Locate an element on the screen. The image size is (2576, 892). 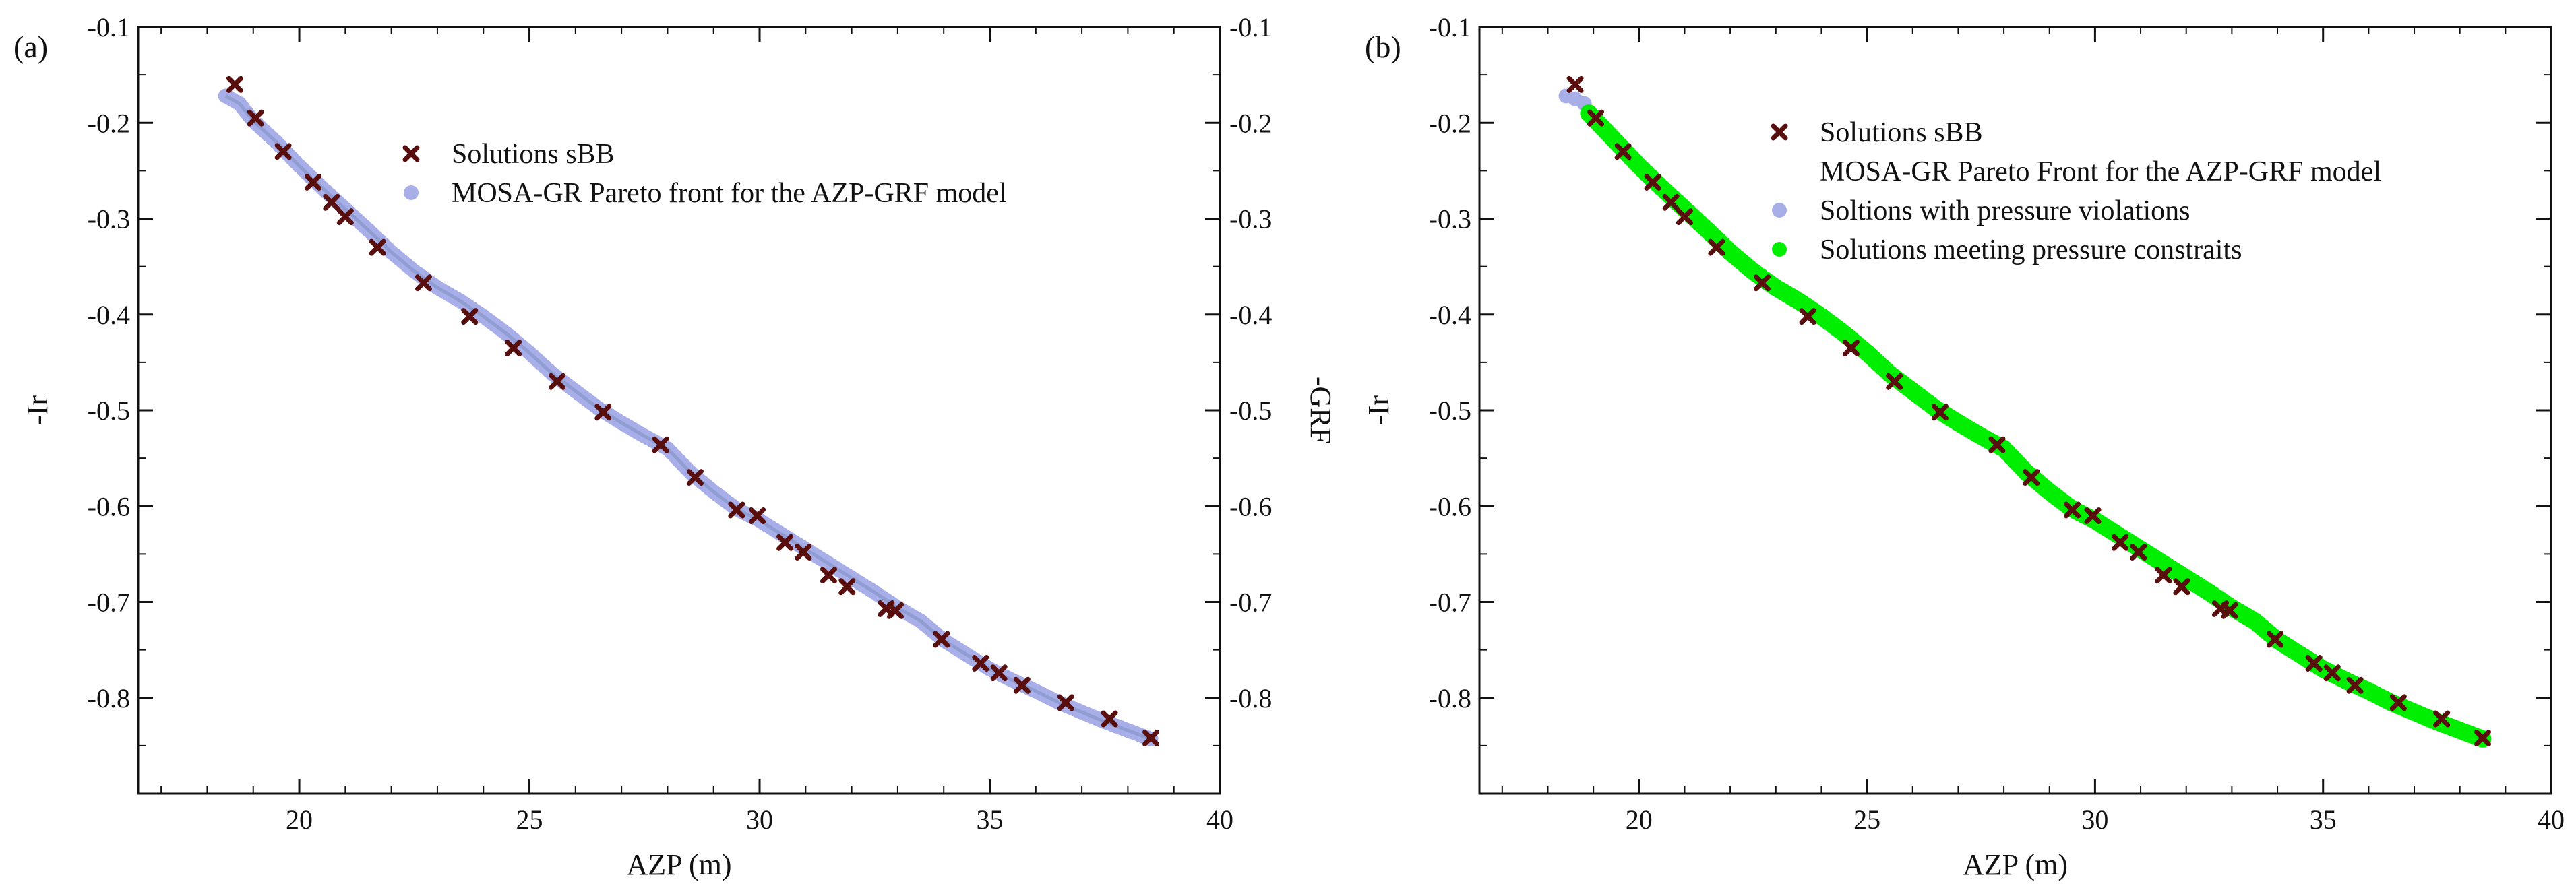
y-tick-label: -0.1 is located at coordinates (109, 27).